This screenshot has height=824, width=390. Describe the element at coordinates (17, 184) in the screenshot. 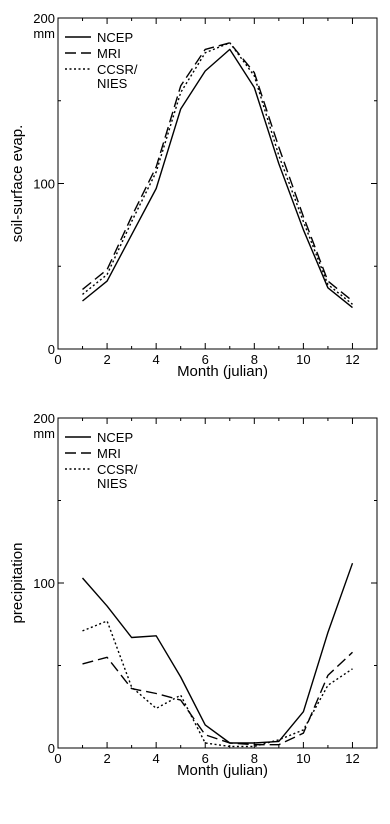

I see `y-axis-label: soil-surface evap.` at that location.